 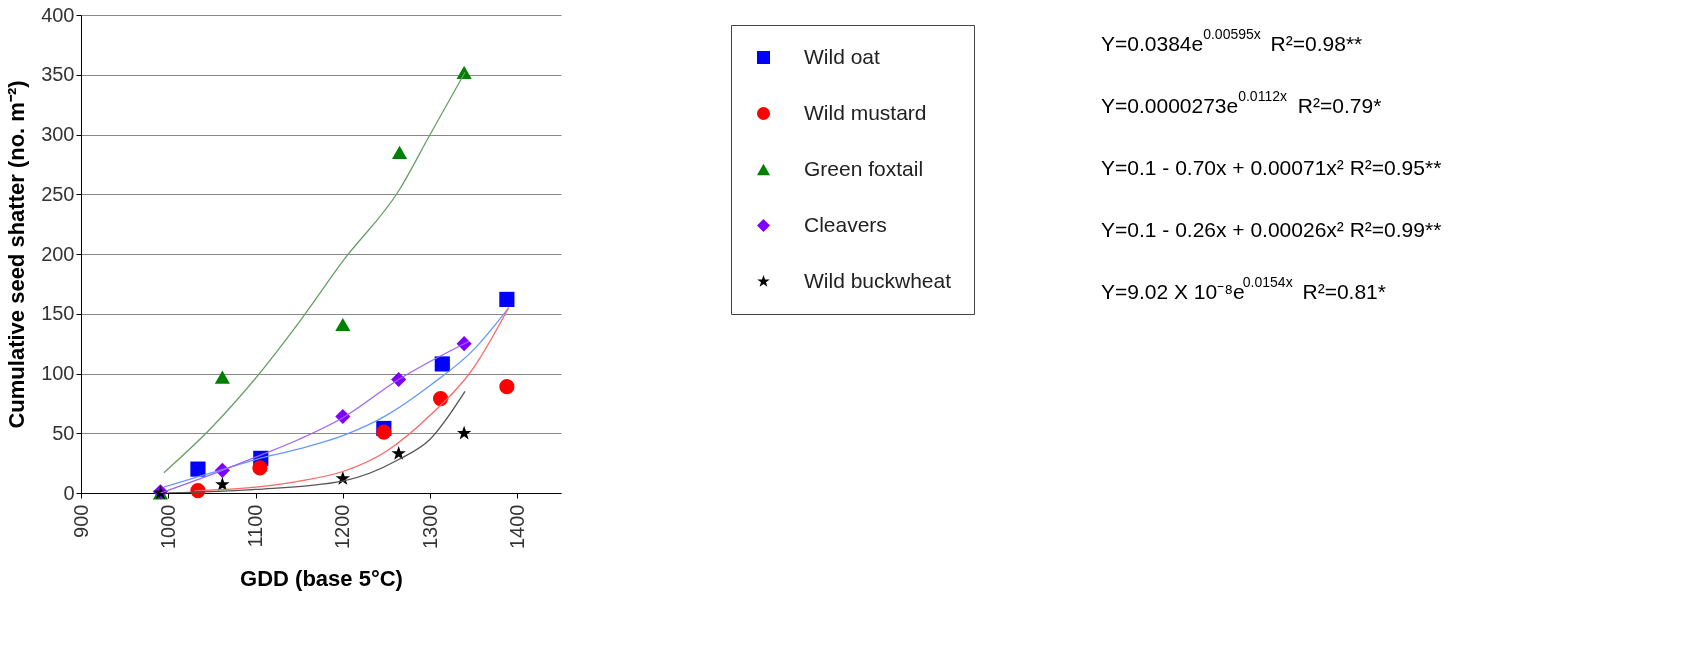 I want to click on x-axis-title: GDD (base 5°C), so click(x=321, y=578).